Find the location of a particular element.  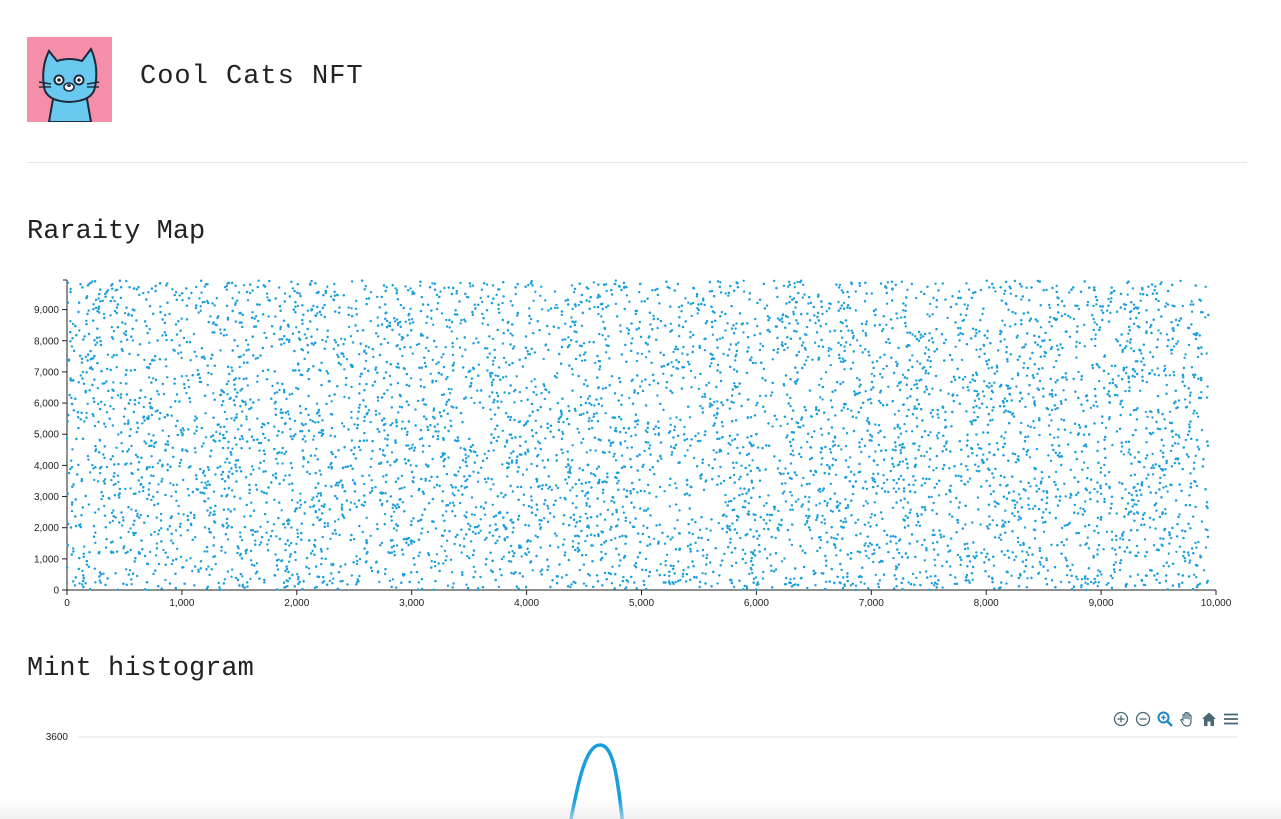

site-header: Cool Cats NFT is located at coordinates (637, 80).